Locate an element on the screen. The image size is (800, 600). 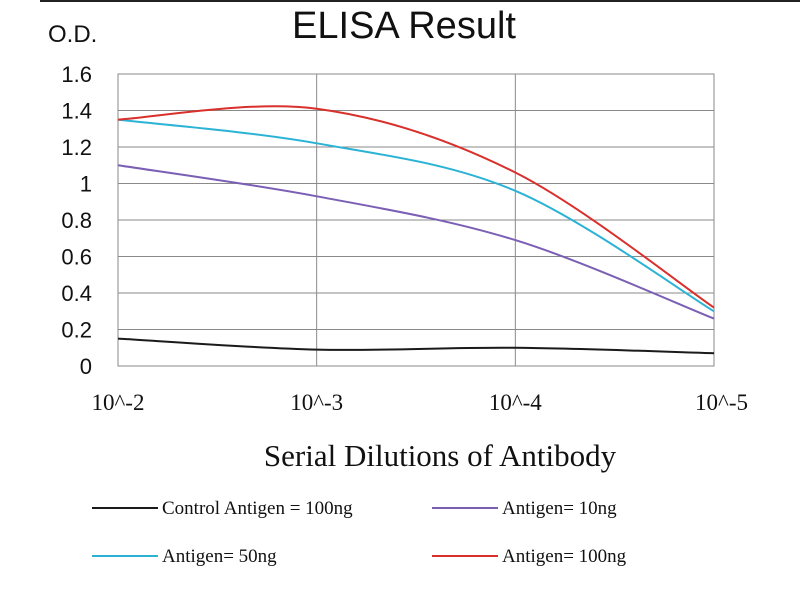
legend-label-3: Antigen= 50ng is located at coordinates (219, 556).